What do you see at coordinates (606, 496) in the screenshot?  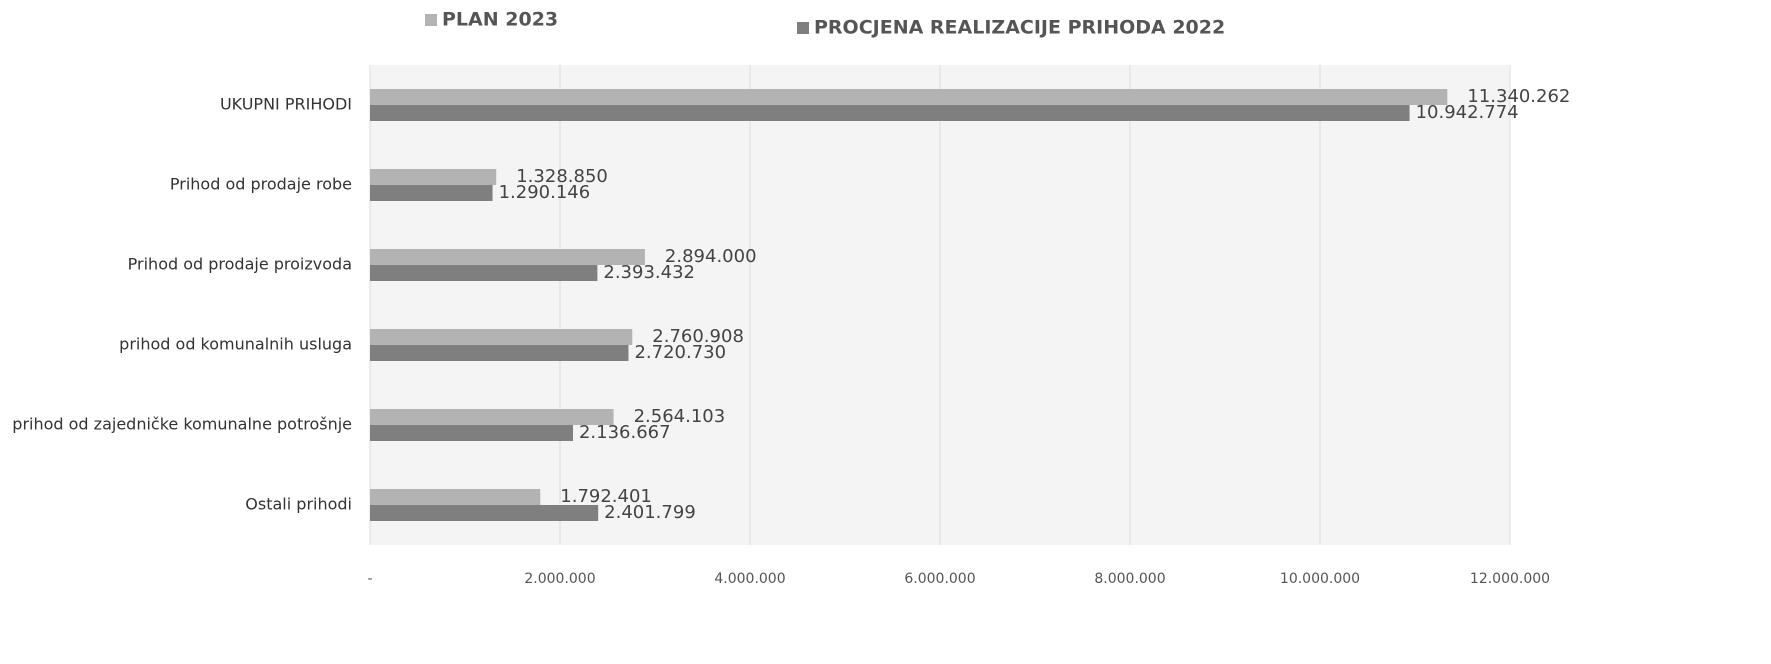 I see `value-label: 1.792.401` at bounding box center [606, 496].